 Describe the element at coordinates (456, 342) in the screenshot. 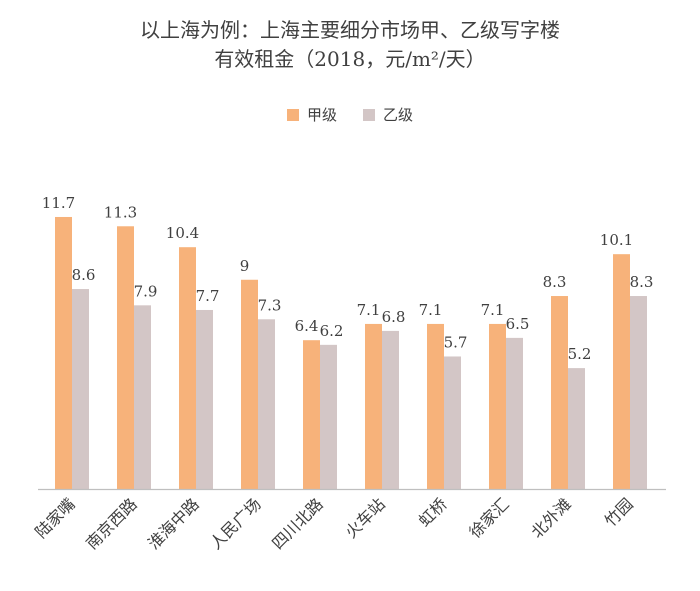

I see `data-label-series-b-6: 5.7` at that location.